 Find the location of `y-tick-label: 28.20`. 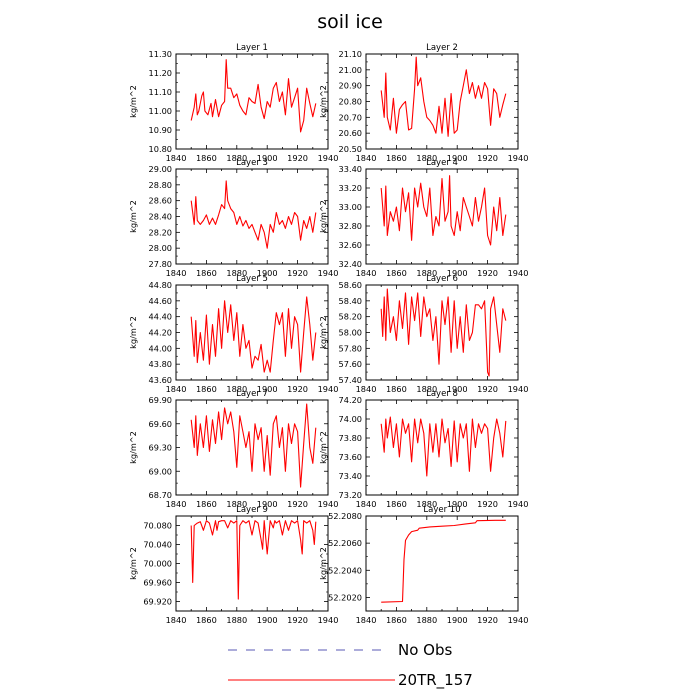

y-tick-label: 28.20 is located at coordinates (160, 232).